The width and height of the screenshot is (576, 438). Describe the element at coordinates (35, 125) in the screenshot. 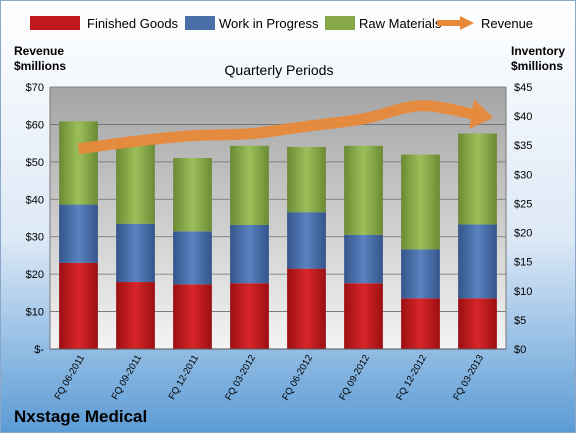

I see `left-tick-label: $60` at that location.